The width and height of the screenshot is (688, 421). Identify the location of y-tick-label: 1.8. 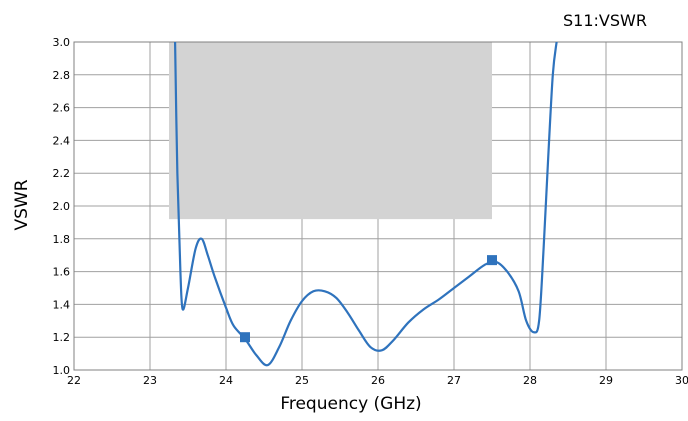
(62, 239).